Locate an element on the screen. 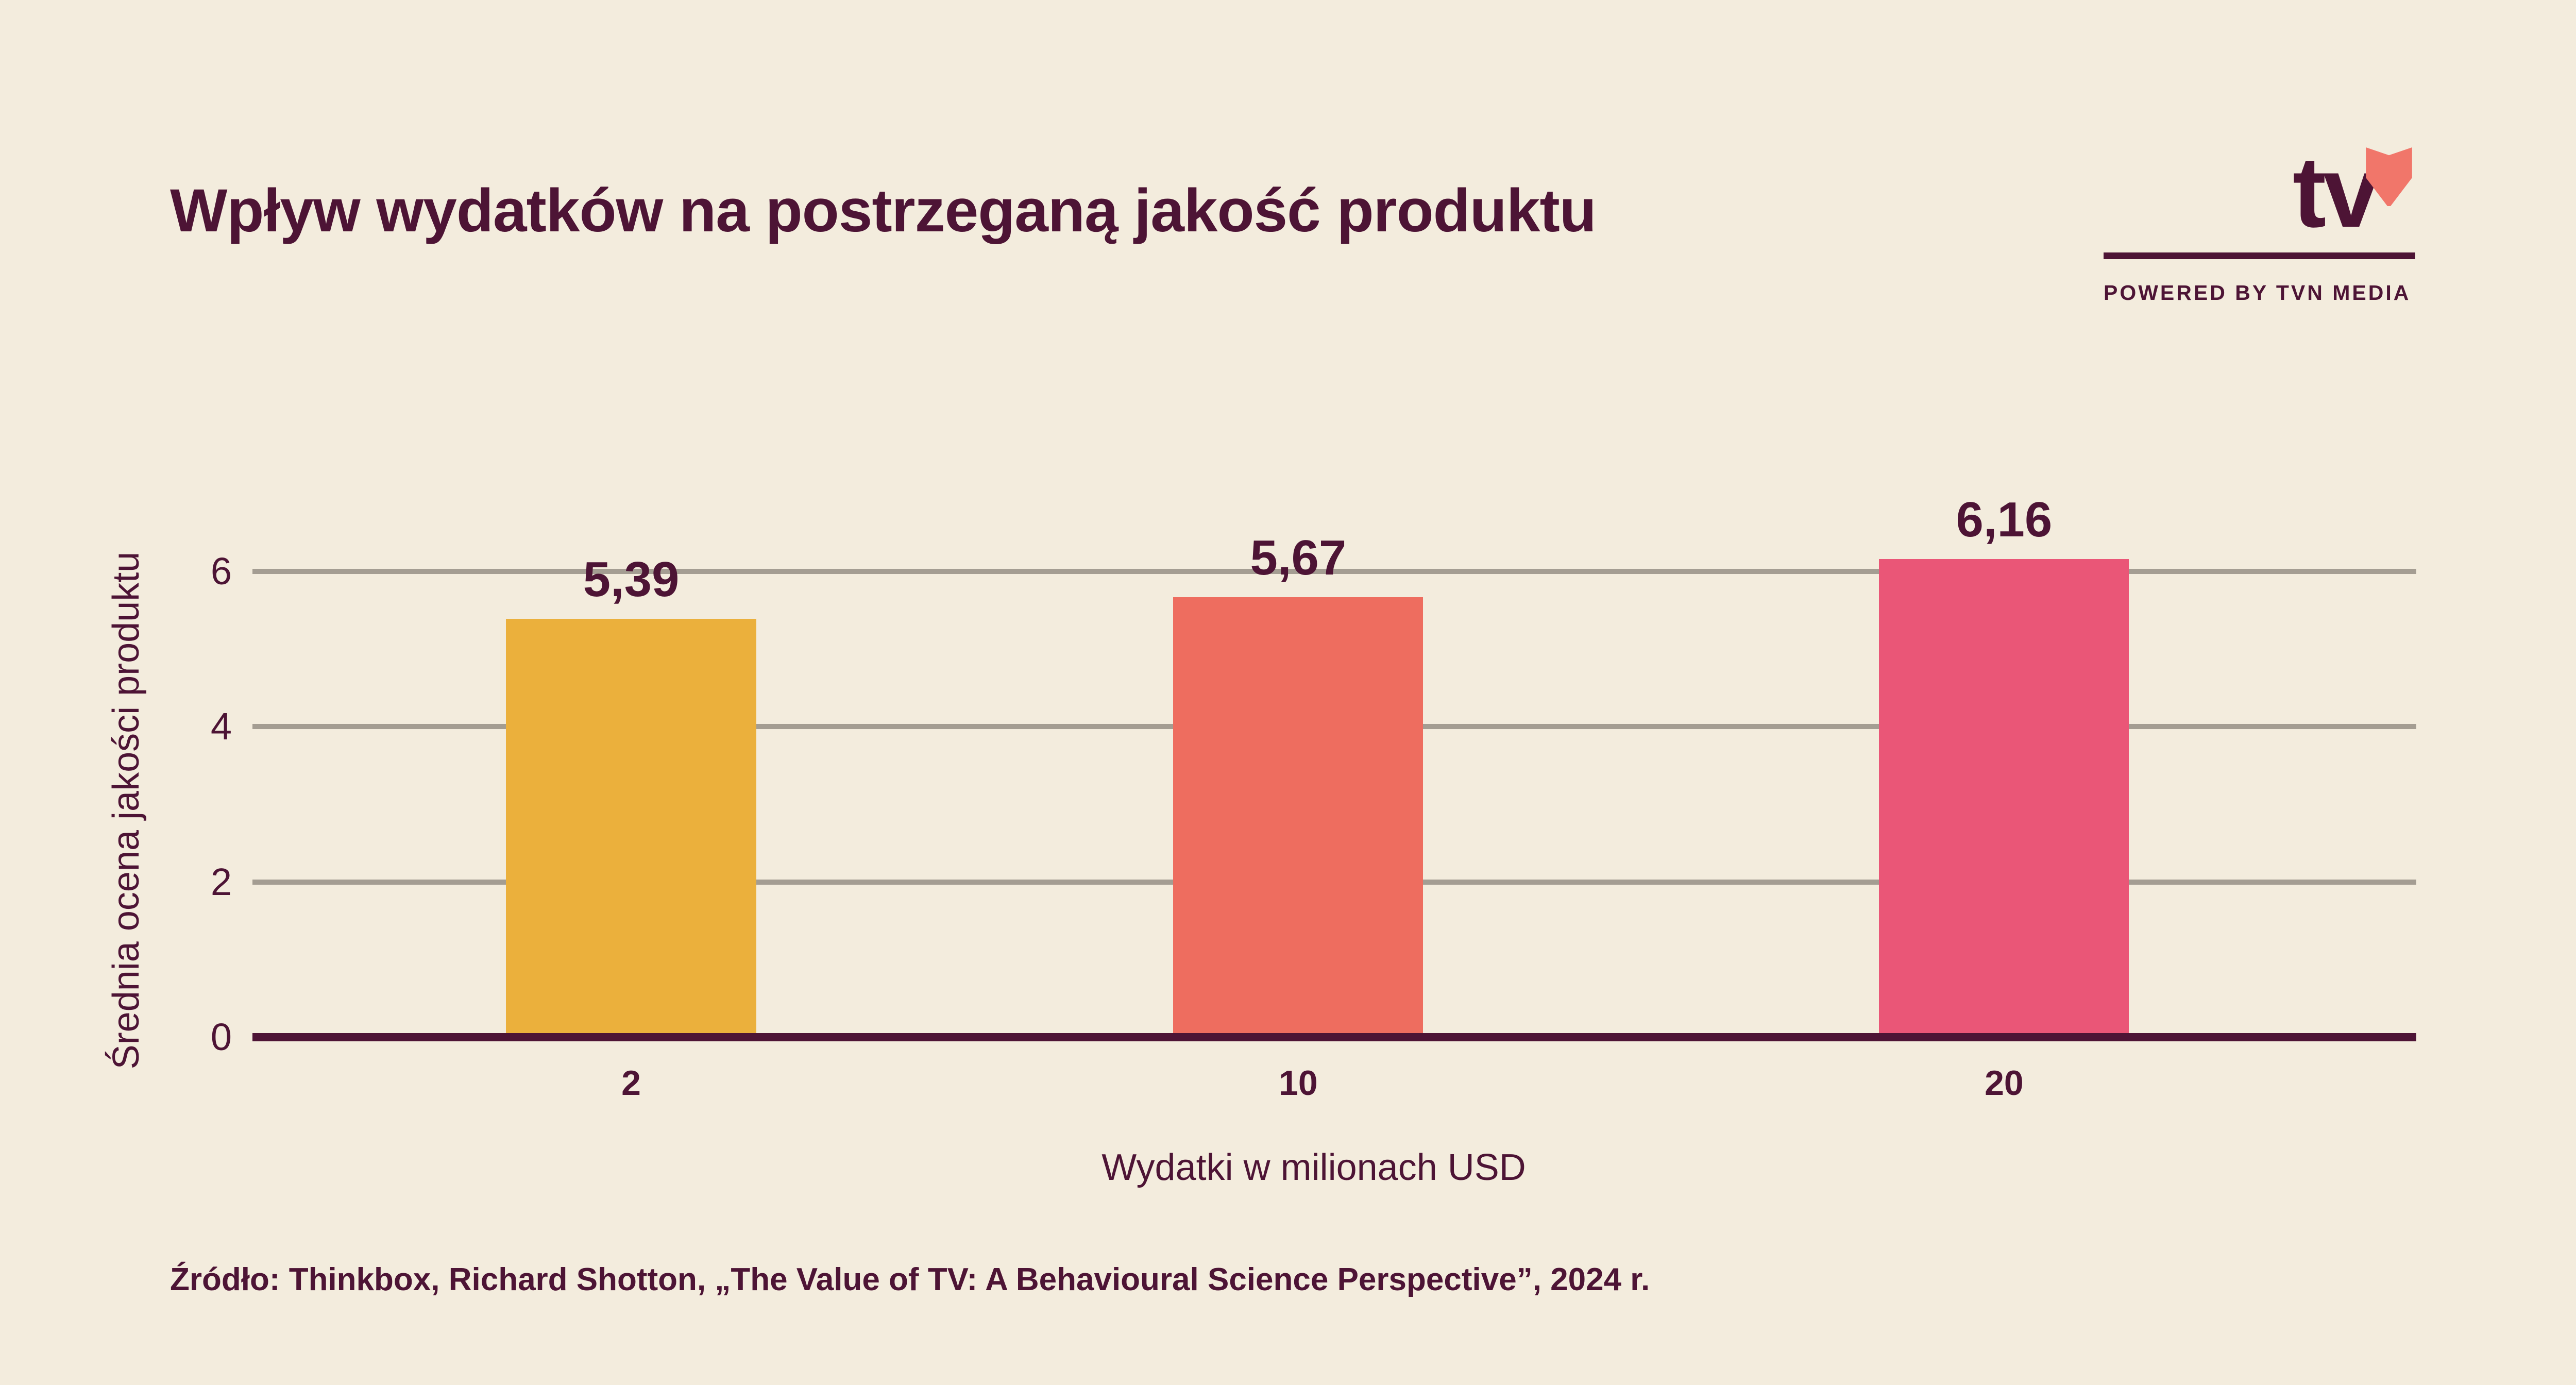  value-label-20: 6,16 is located at coordinates (2004, 519).